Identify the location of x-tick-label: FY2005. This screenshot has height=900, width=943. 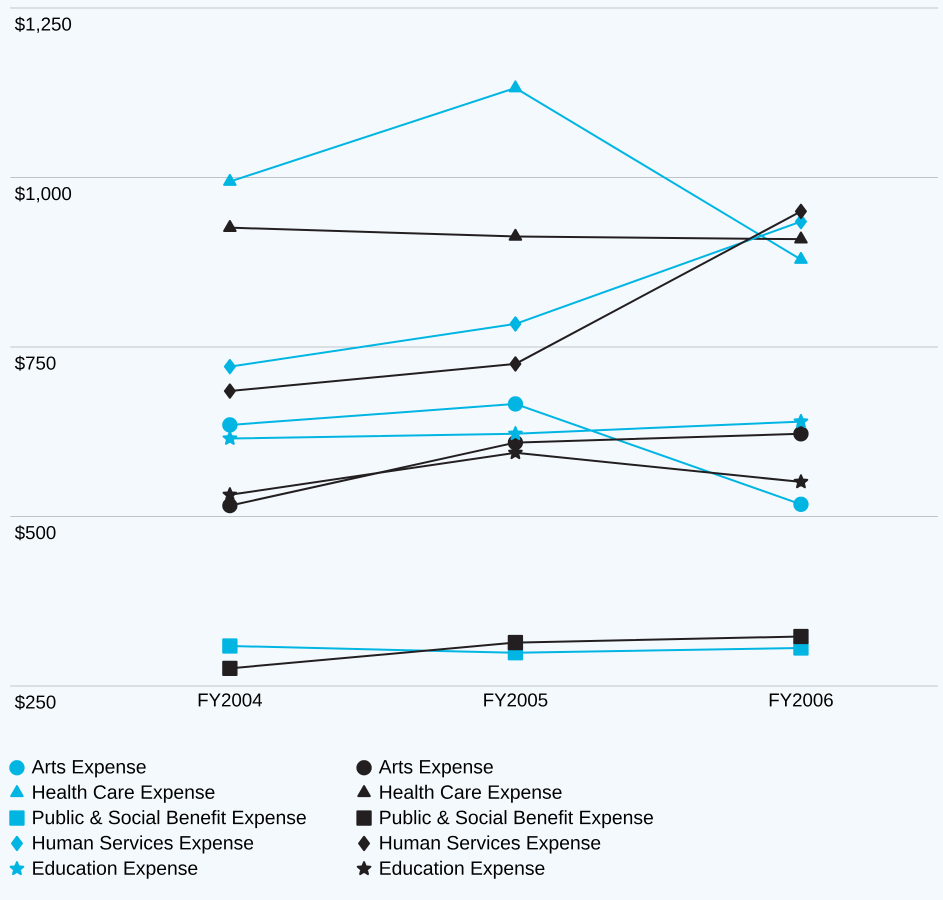
(516, 700).